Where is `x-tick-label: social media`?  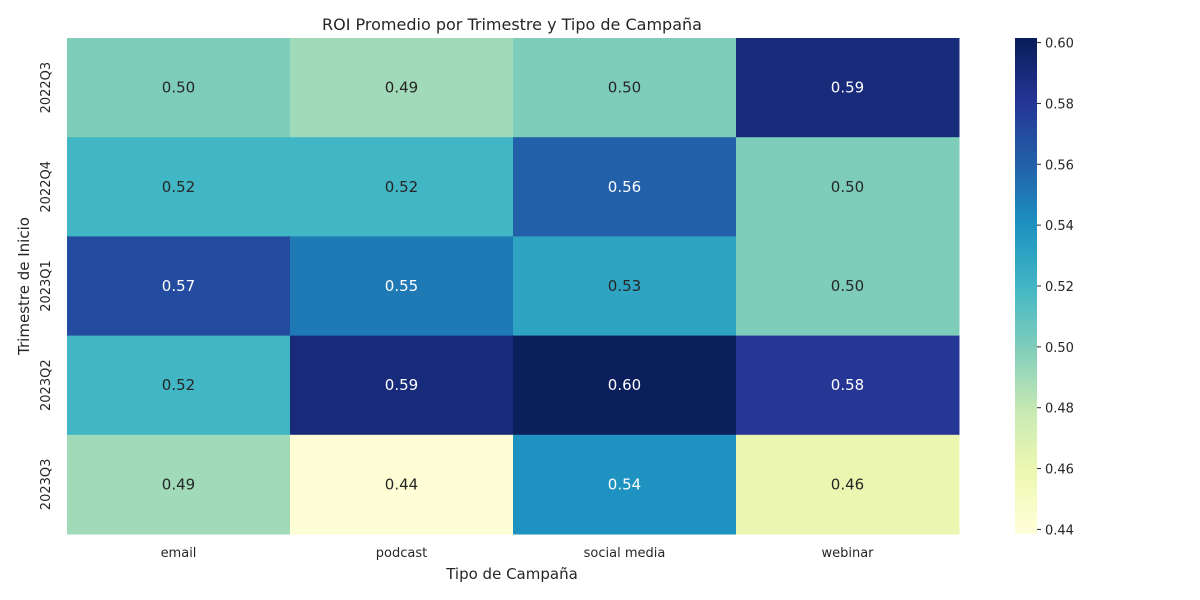
x-tick-label: social media is located at coordinates (625, 553).